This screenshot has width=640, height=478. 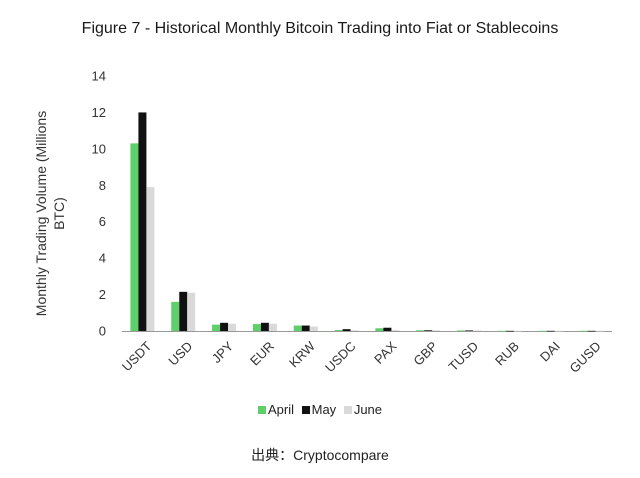 What do you see at coordinates (280, 409) in the screenshot?
I see `legend-label-april: April` at bounding box center [280, 409].